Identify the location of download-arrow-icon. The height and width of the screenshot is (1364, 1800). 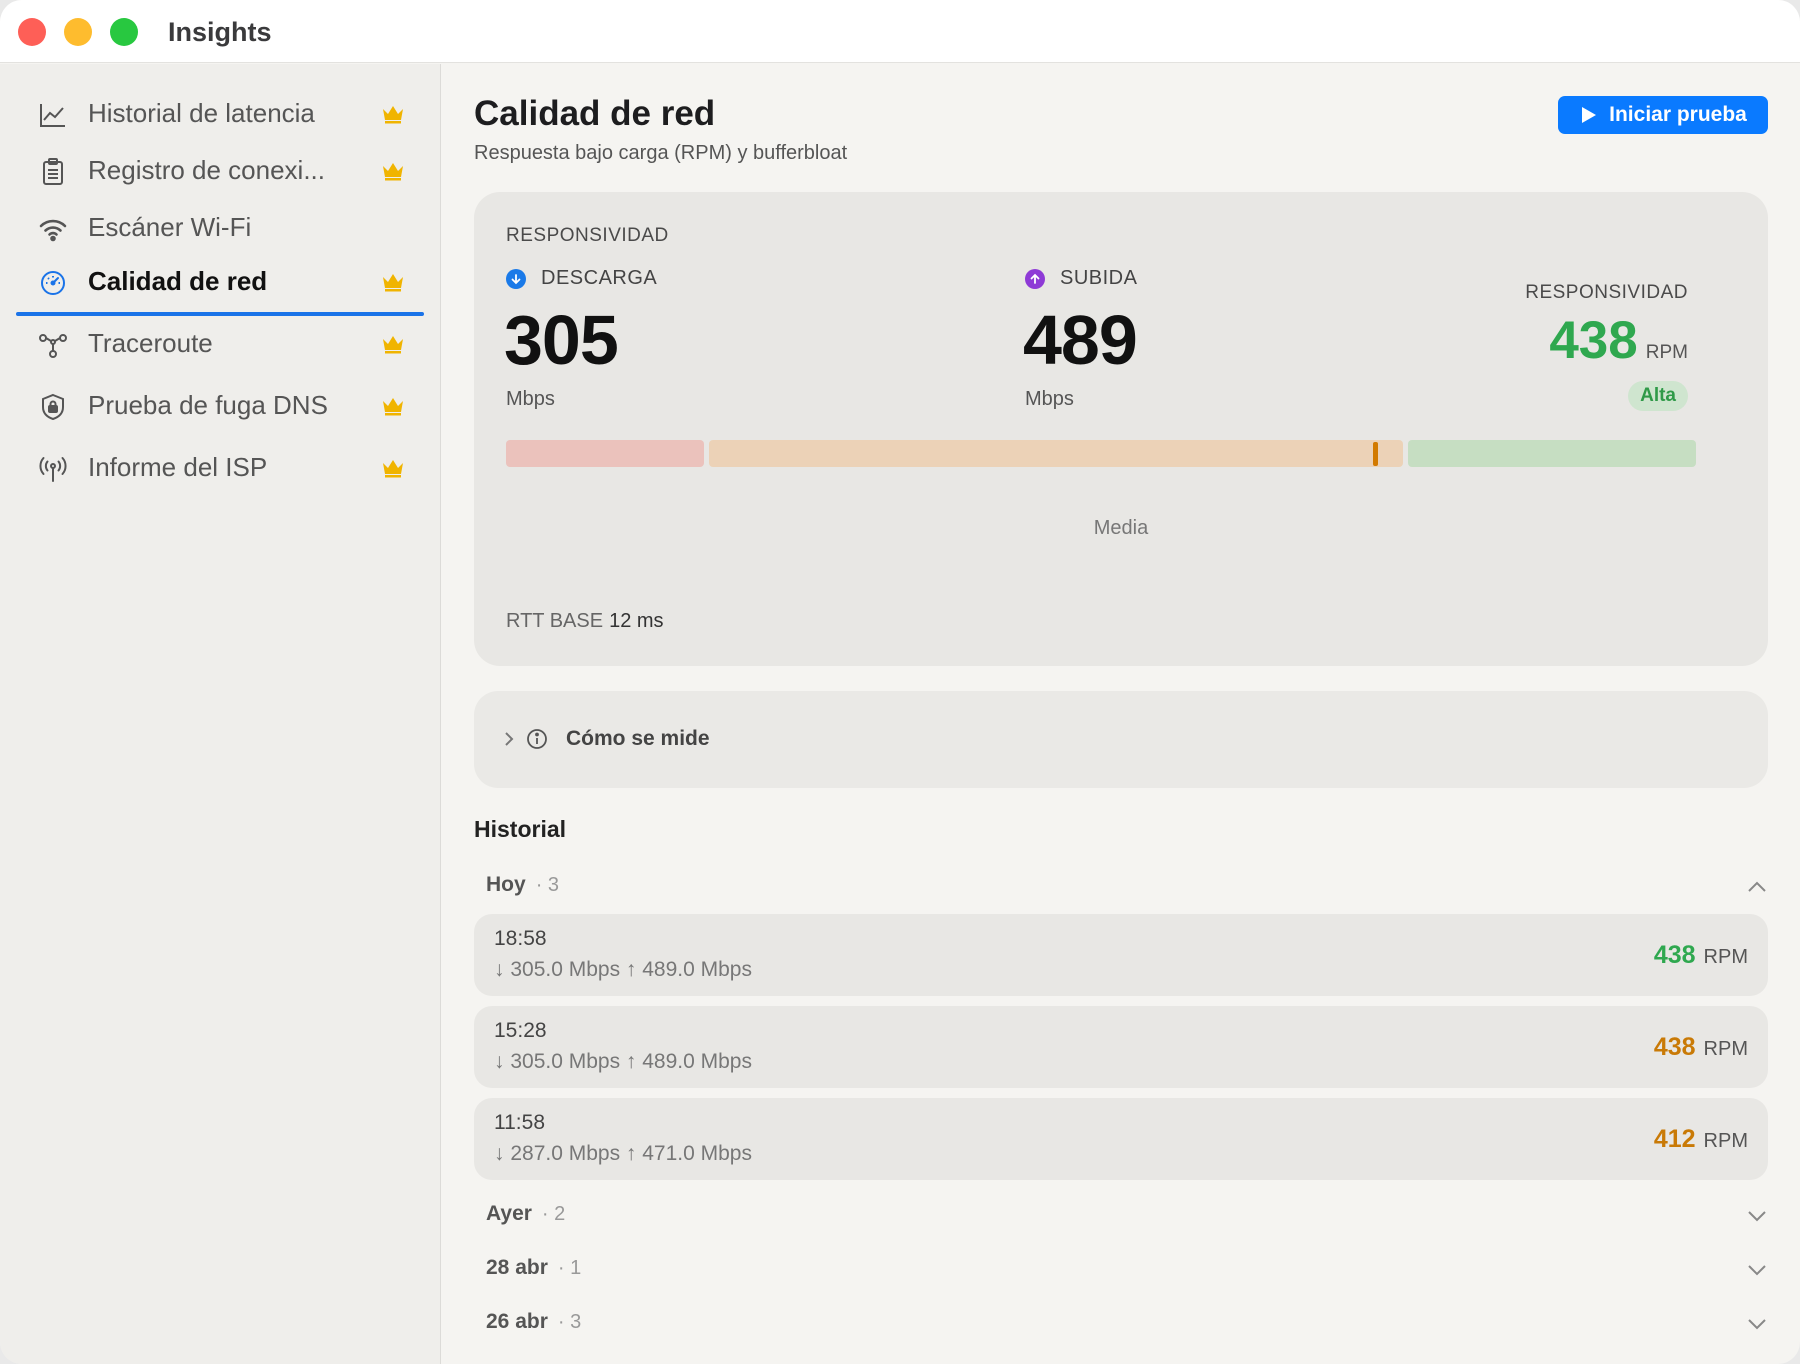
(516, 278).